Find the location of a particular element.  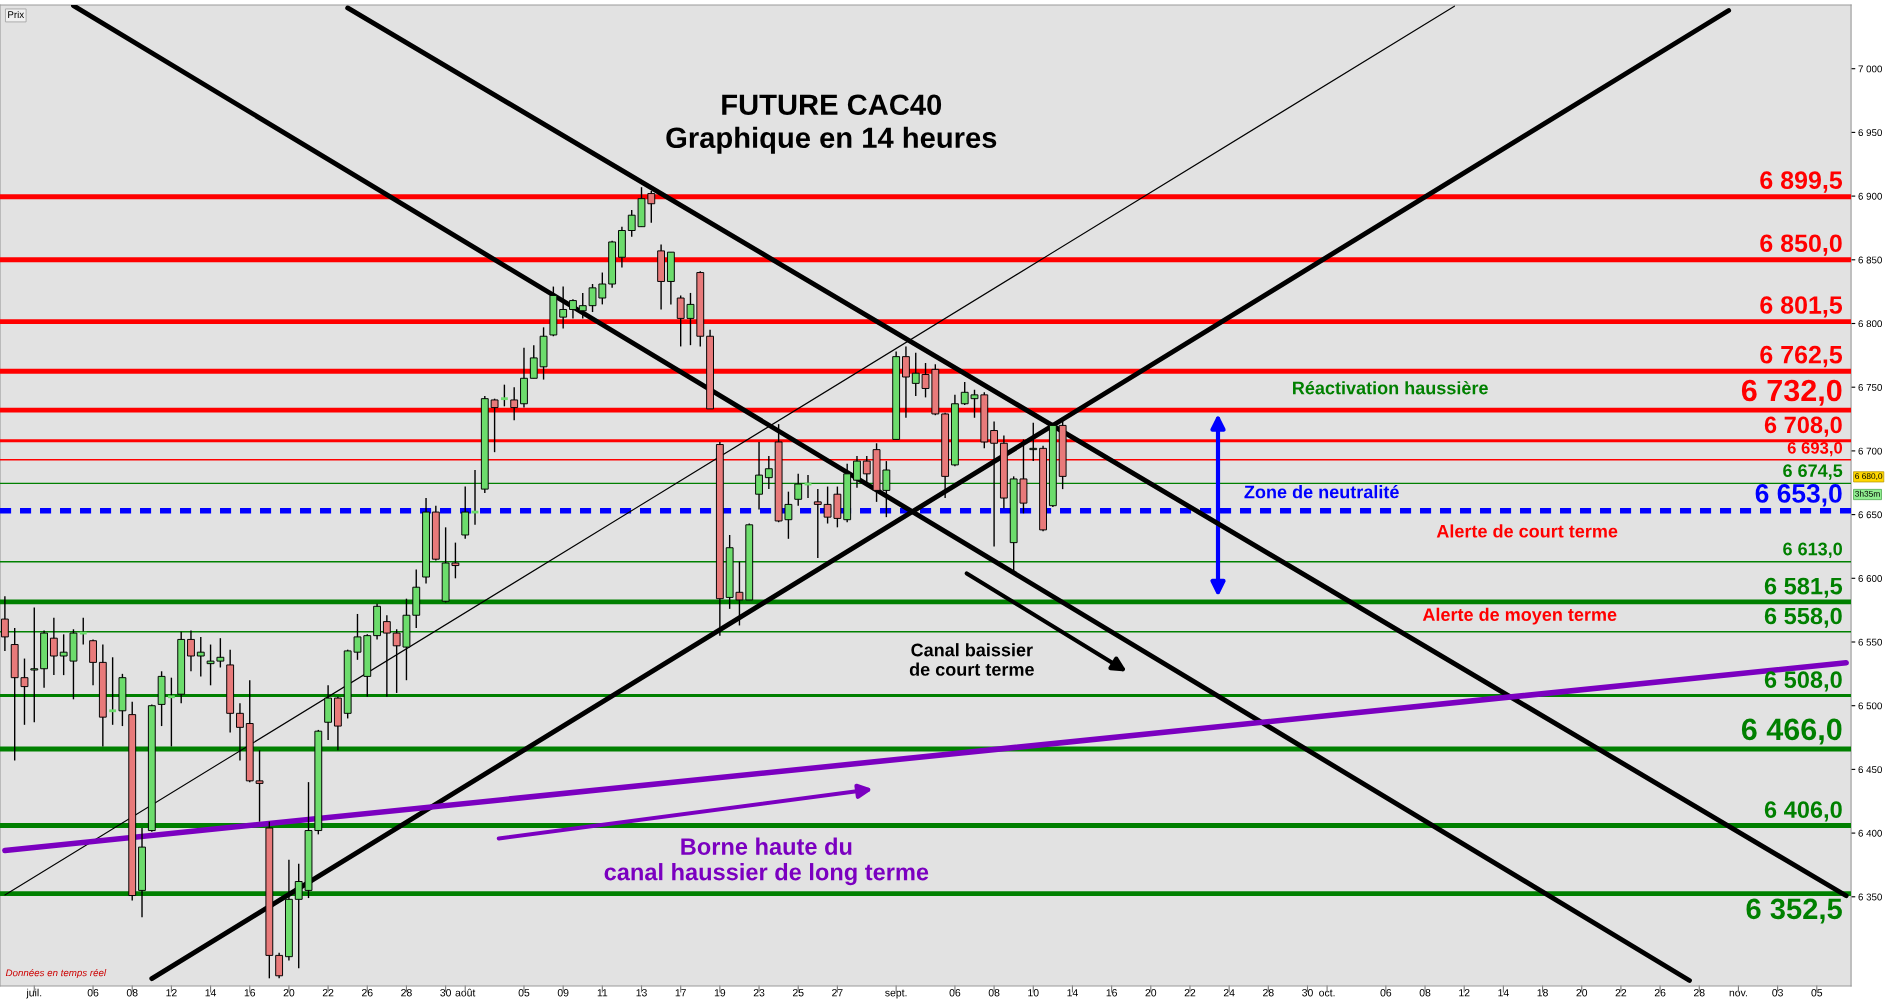

y-tick-label: 6 450 is located at coordinates (1870, 770).